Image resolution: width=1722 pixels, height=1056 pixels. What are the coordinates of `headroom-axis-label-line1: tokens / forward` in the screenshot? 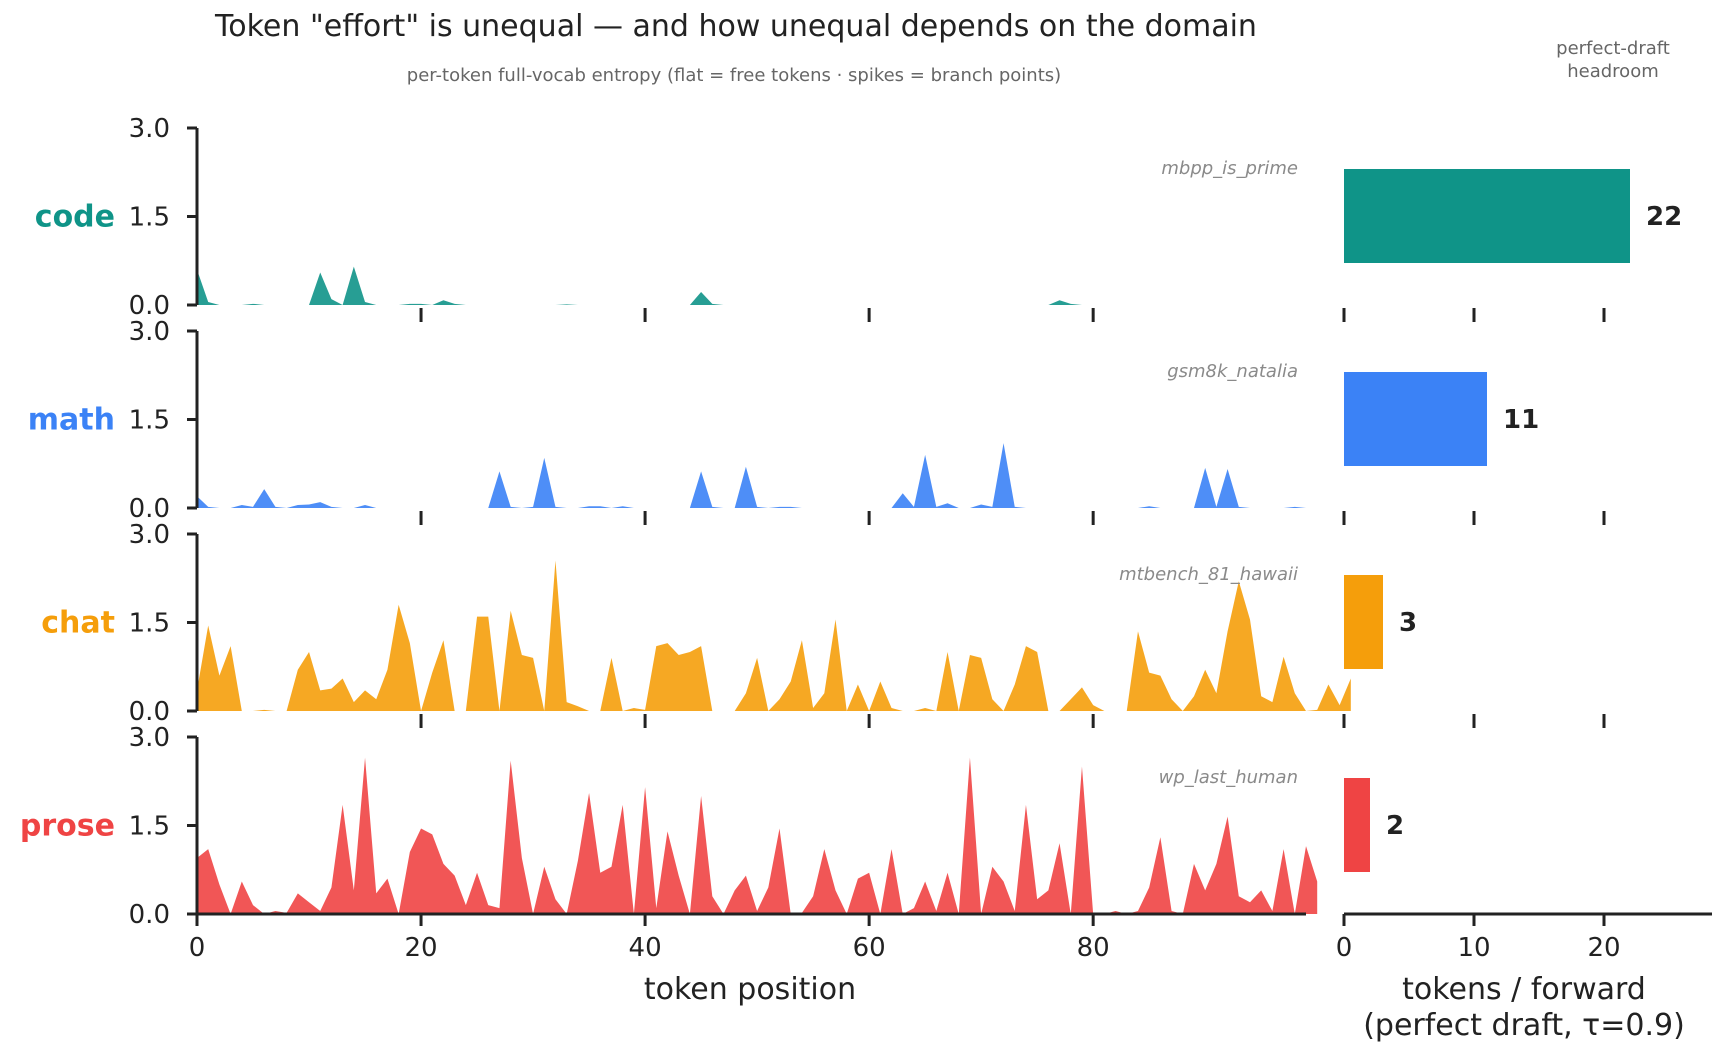 It's located at (1524, 989).